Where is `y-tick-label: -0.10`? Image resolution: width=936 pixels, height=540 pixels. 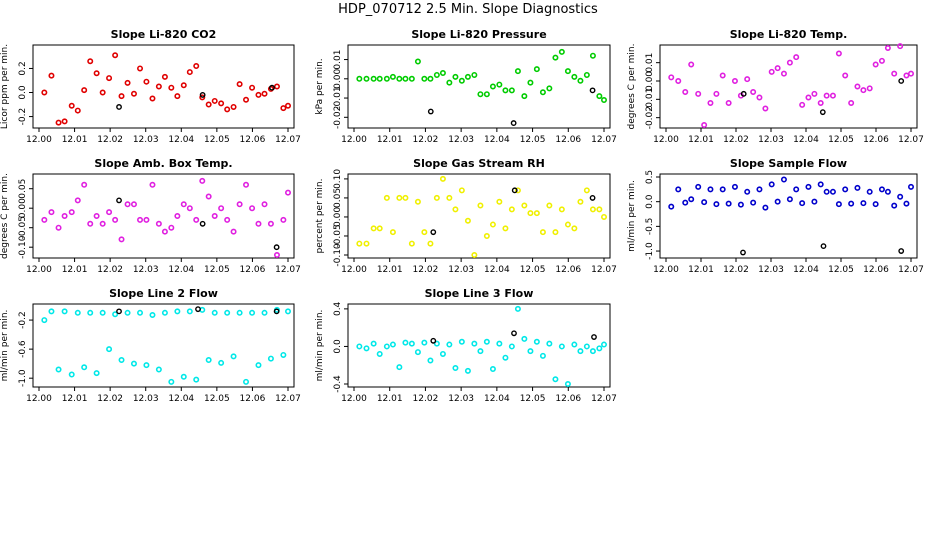
y-tick-label: -0.10 is located at coordinates (338, 255).